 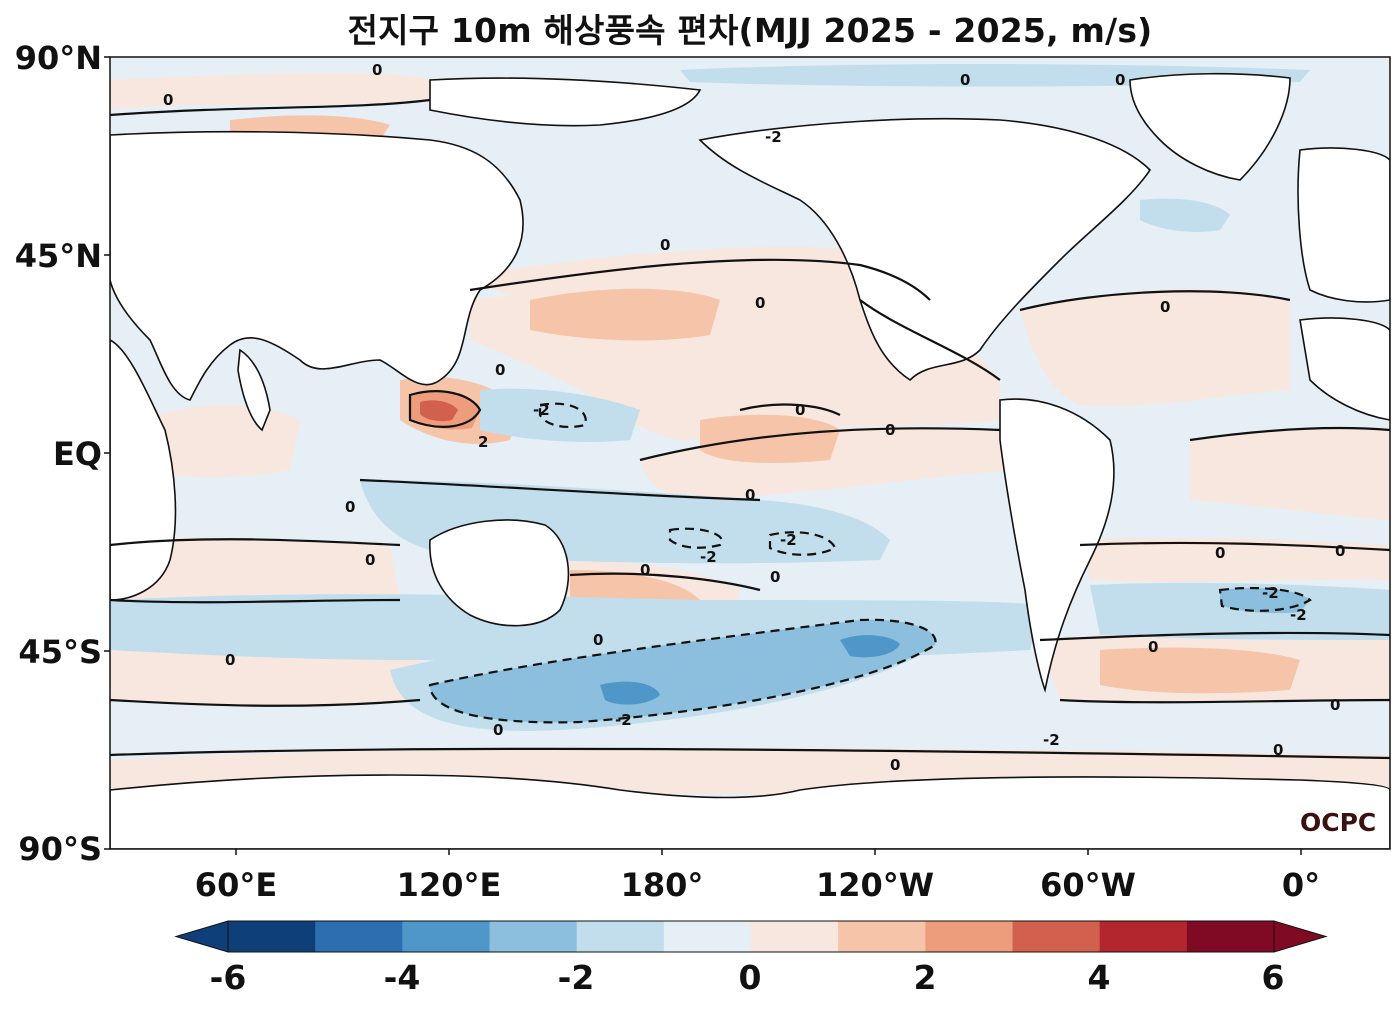 What do you see at coordinates (449, 885) in the screenshot?
I see `lon-label-120e: 120°E` at bounding box center [449, 885].